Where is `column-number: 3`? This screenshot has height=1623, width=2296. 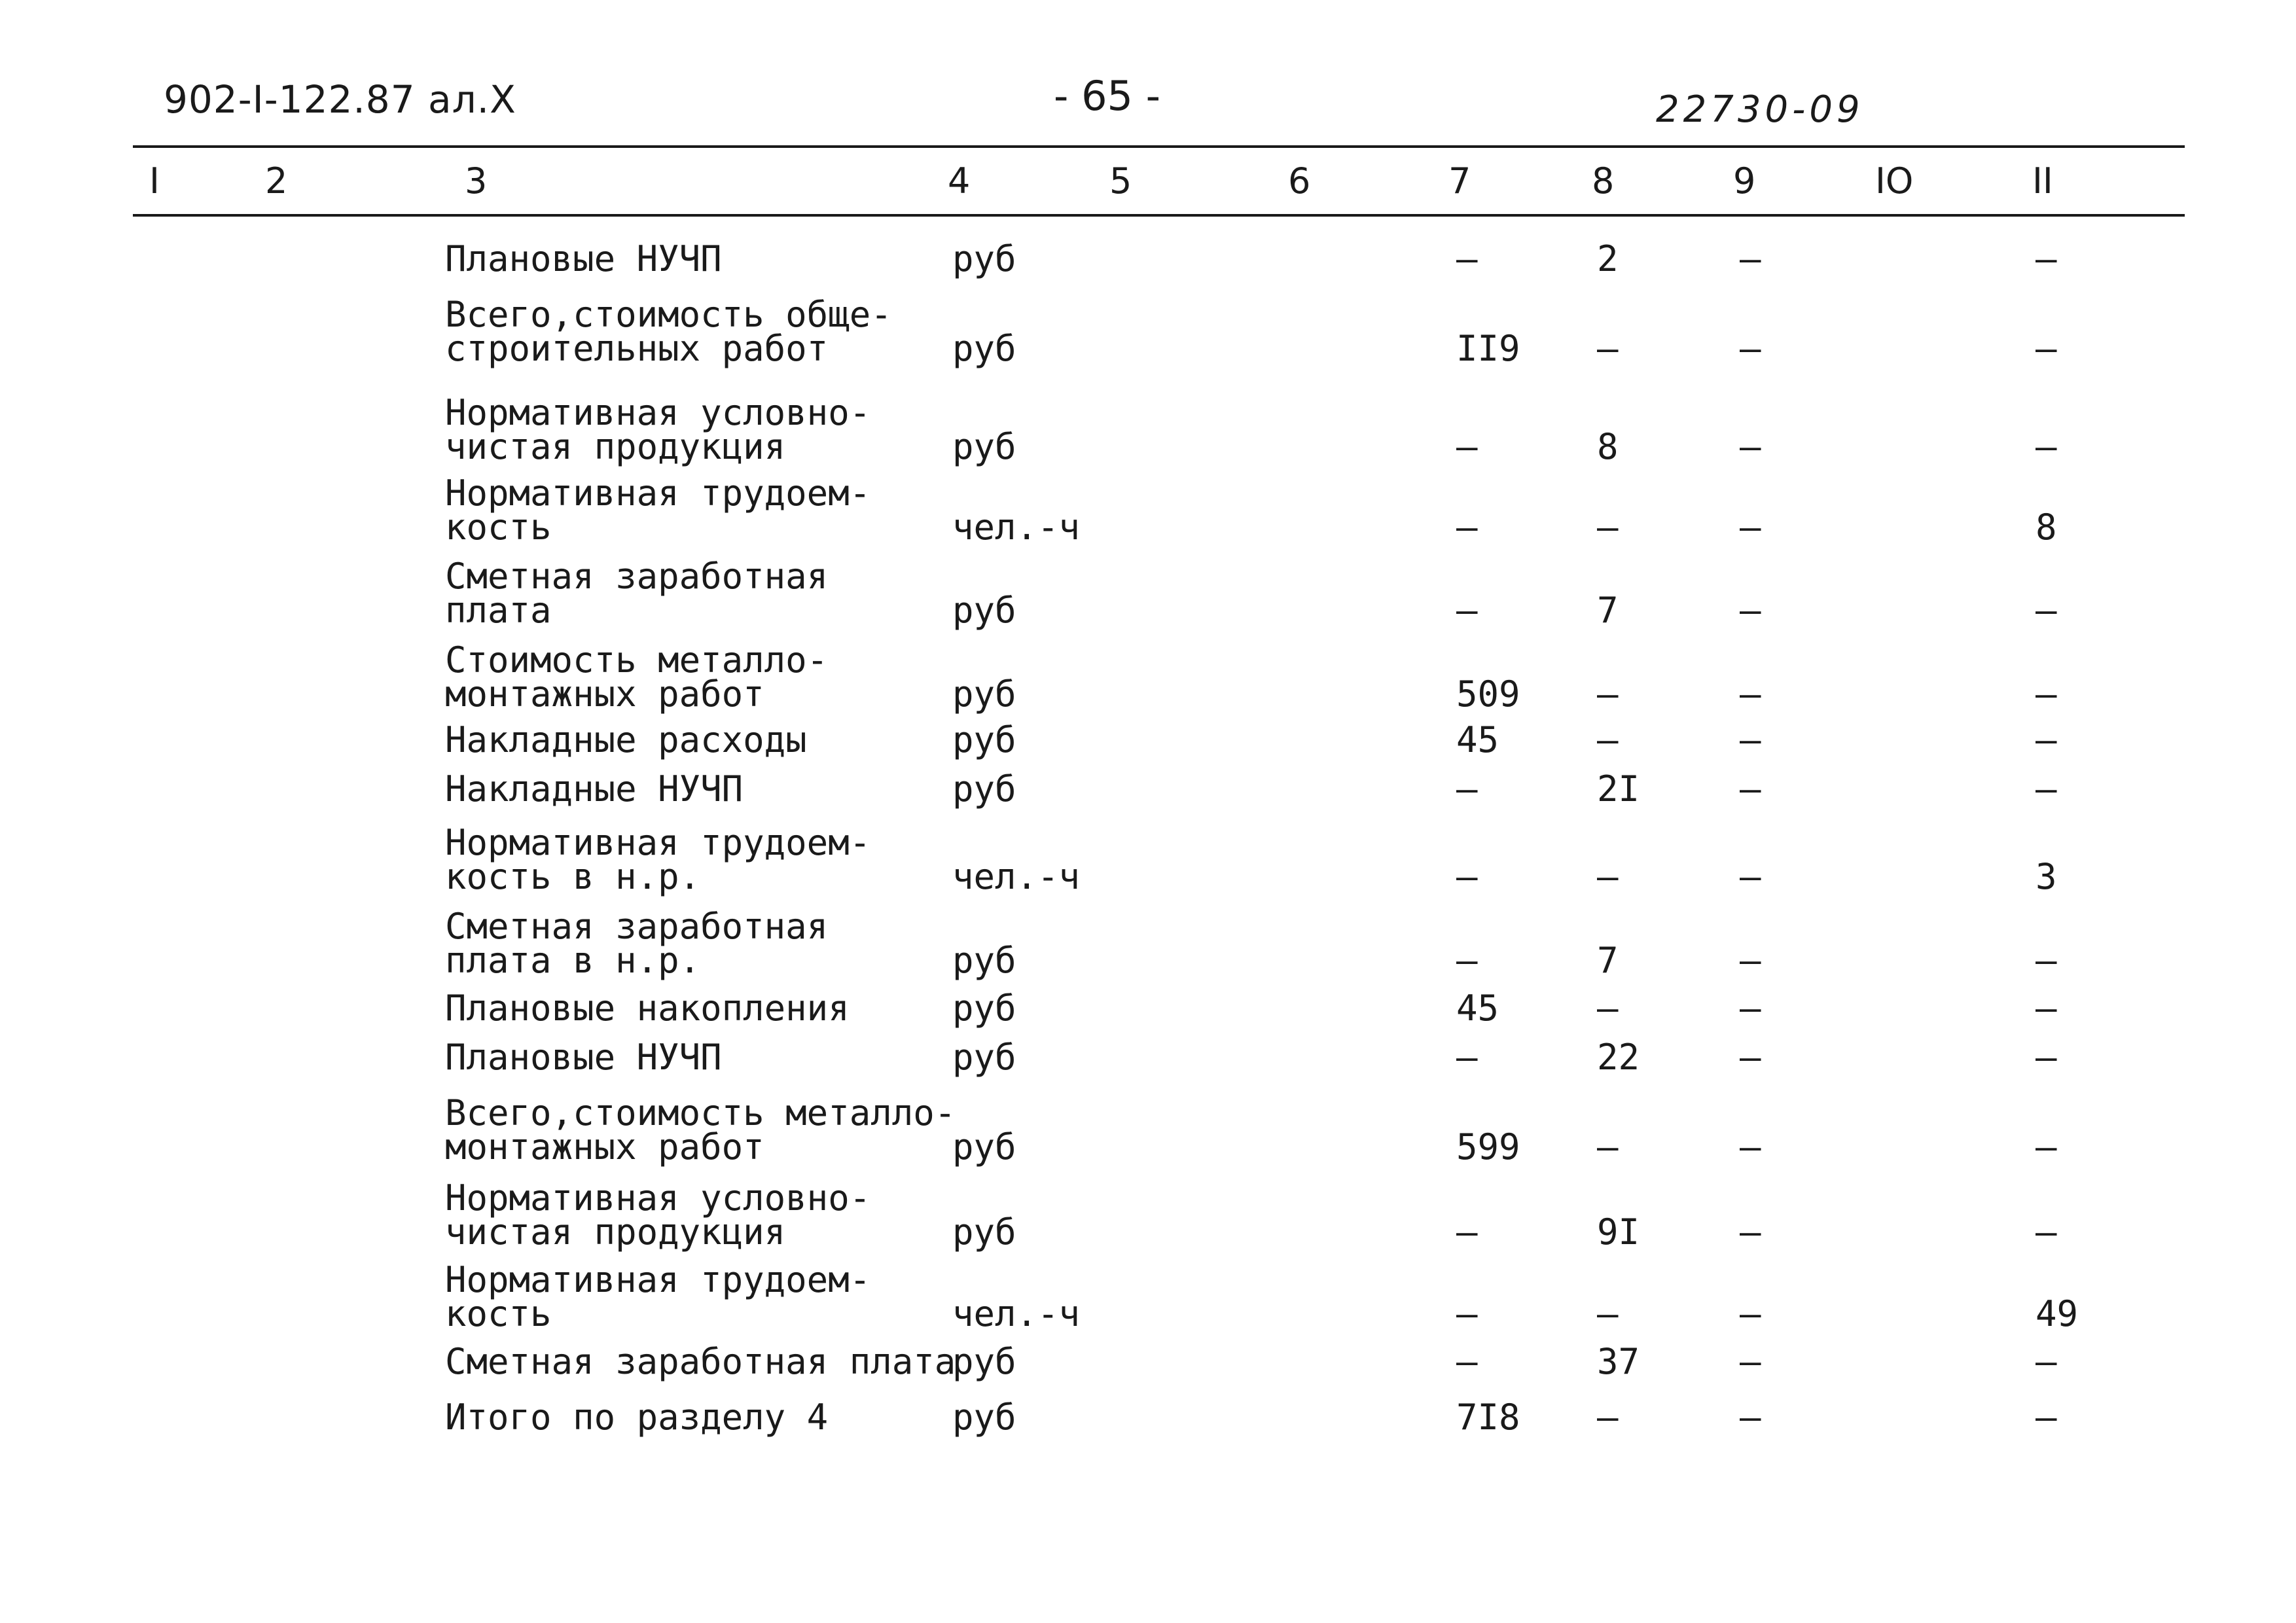 column-number: 3 is located at coordinates (476, 181).